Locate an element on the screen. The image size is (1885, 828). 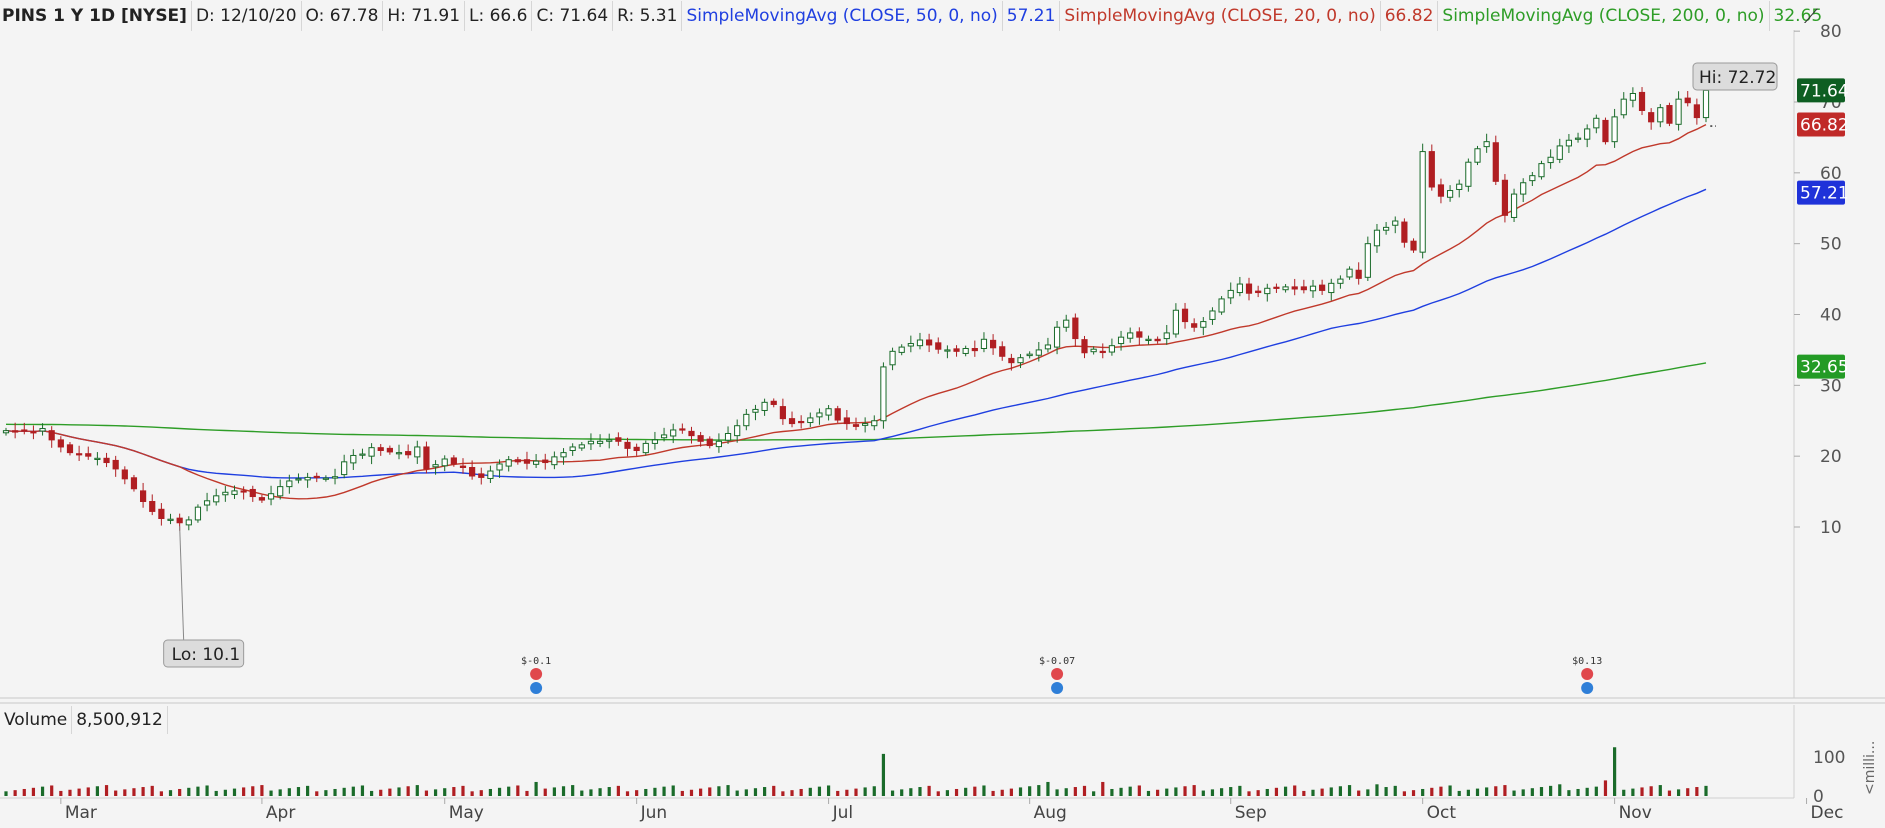
sma200-badge-label: 32.65 is located at coordinates (1824, 368).